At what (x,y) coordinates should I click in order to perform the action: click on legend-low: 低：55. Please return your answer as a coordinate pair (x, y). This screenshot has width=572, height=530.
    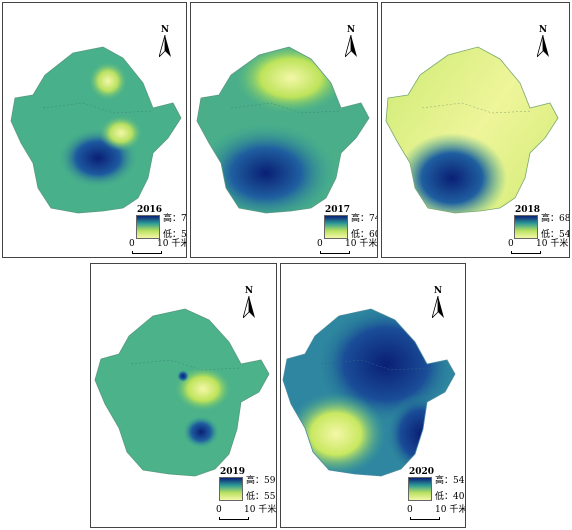
    Looking at the image, I should click on (261, 497).